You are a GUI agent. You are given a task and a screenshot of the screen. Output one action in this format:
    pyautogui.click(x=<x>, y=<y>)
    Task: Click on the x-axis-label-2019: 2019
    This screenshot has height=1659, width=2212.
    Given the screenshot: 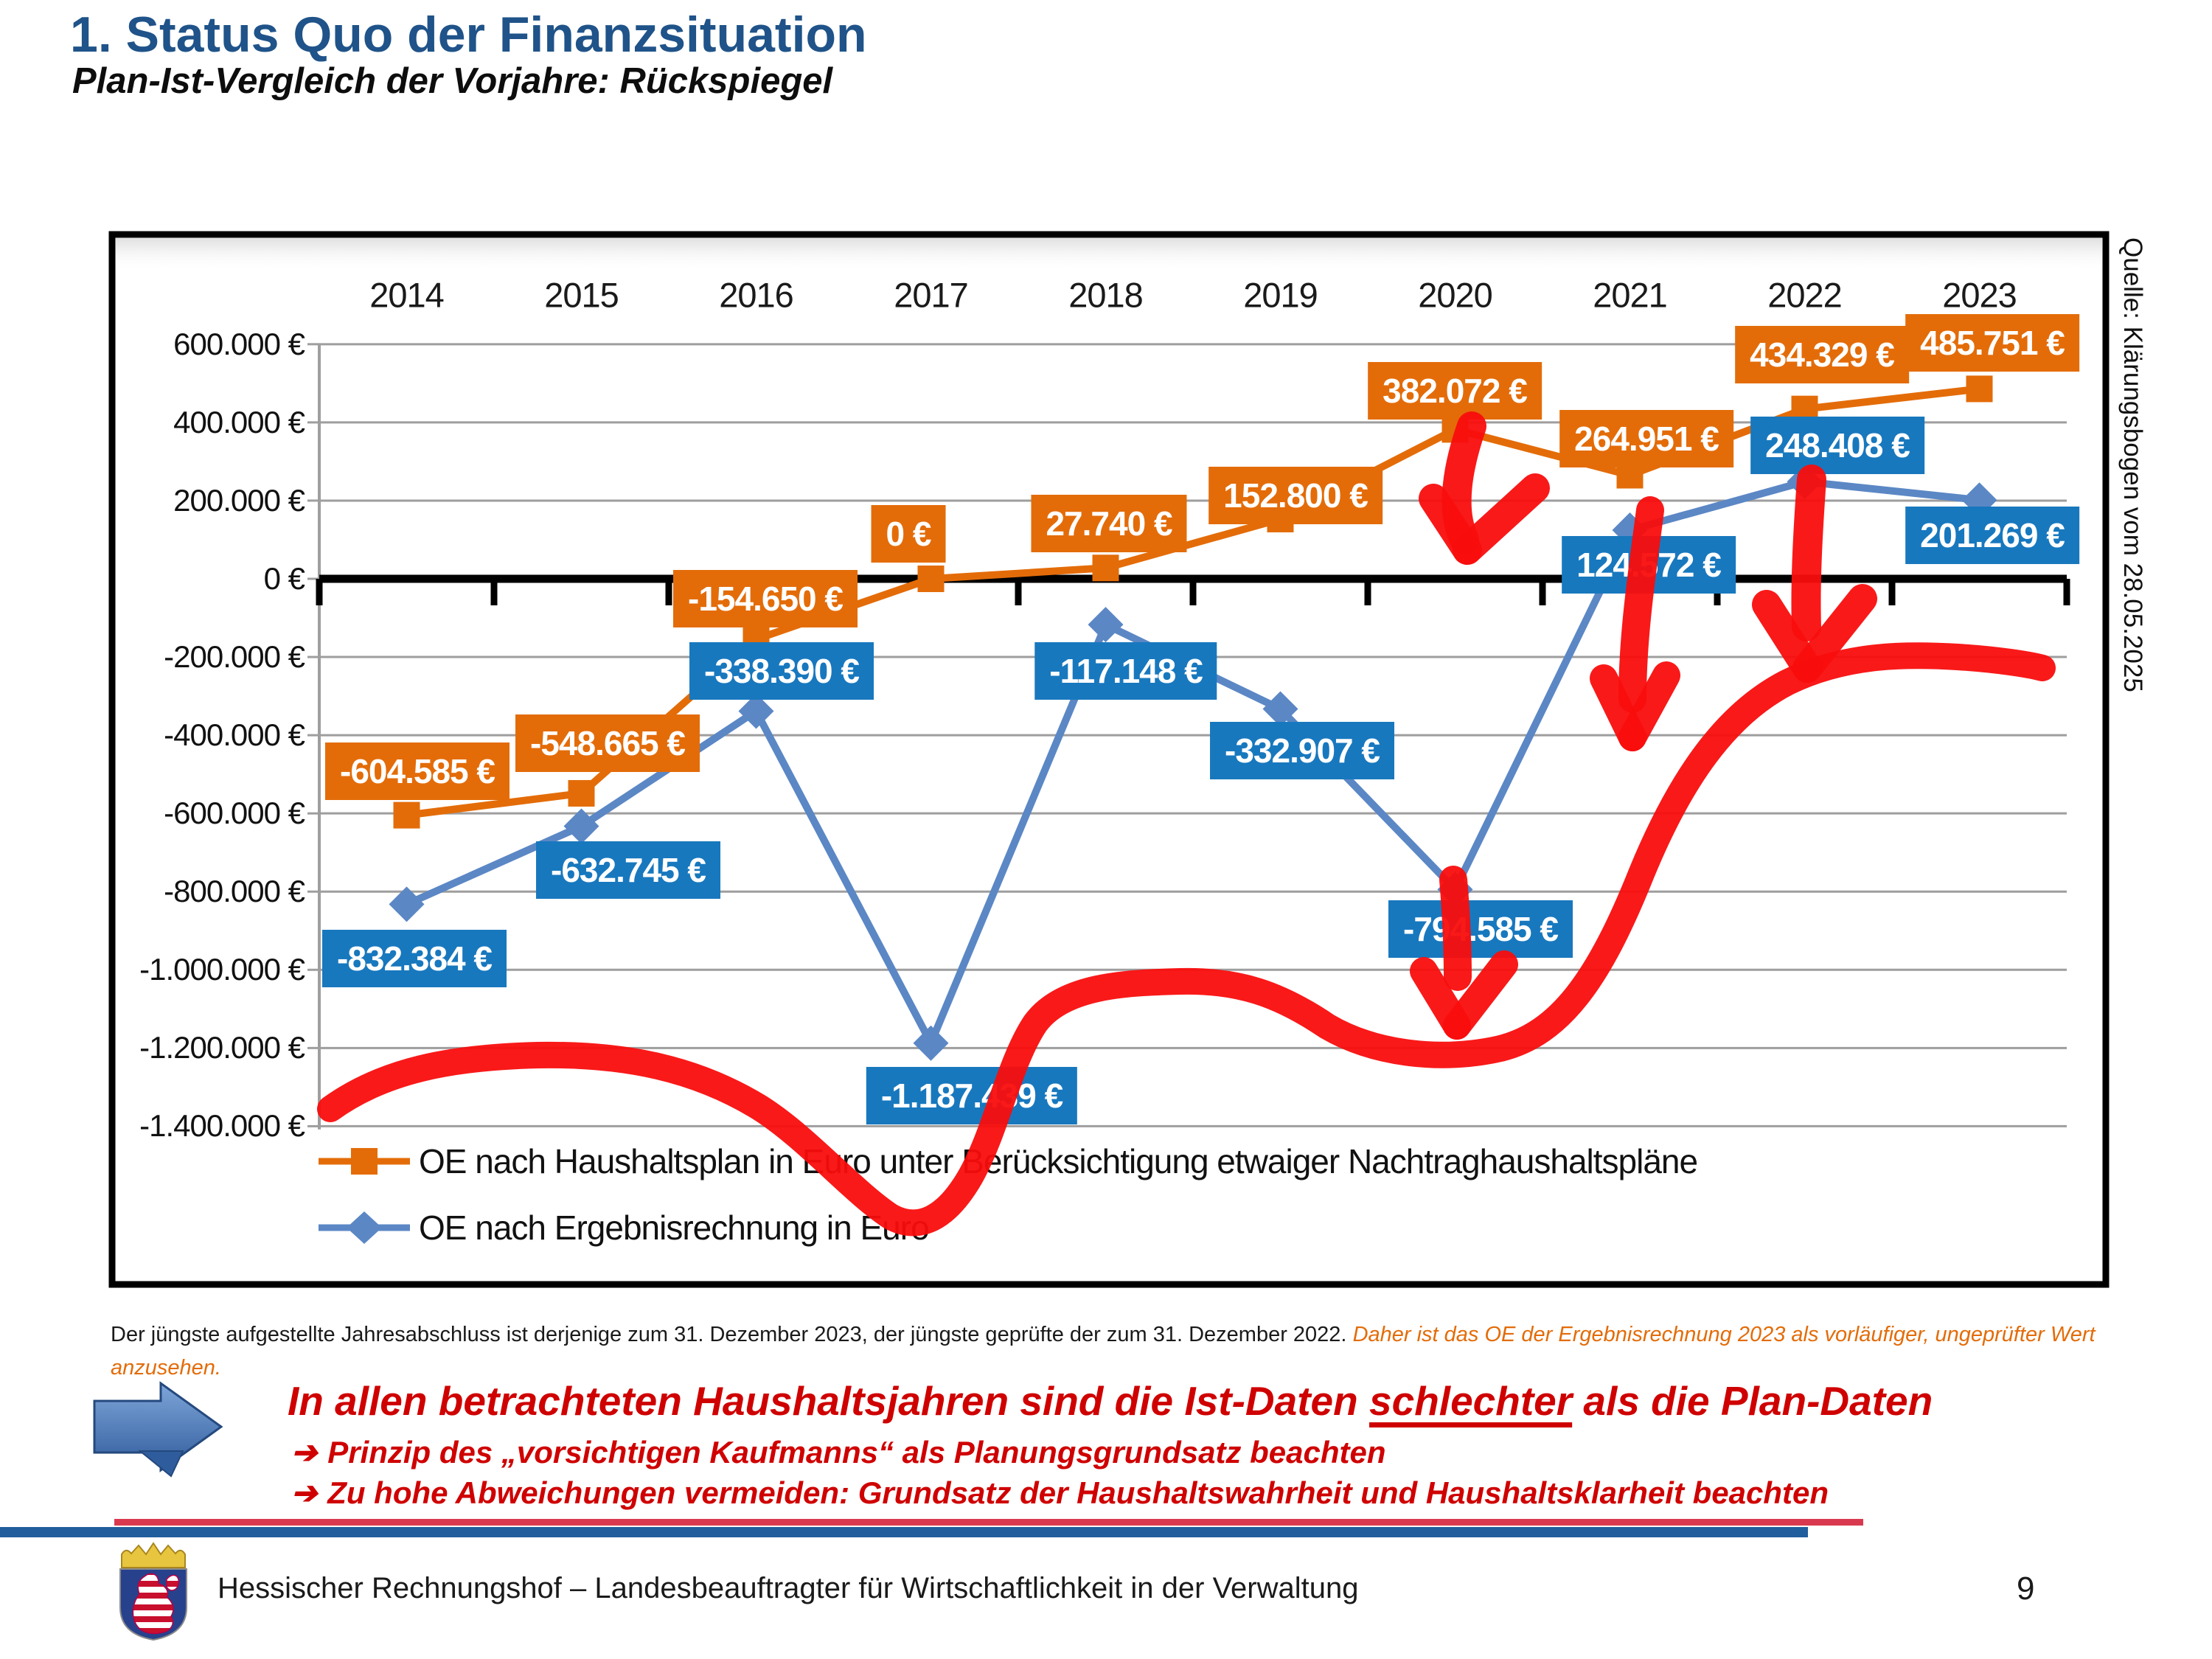 What is the action you would take?
    pyautogui.click(x=1280, y=295)
    